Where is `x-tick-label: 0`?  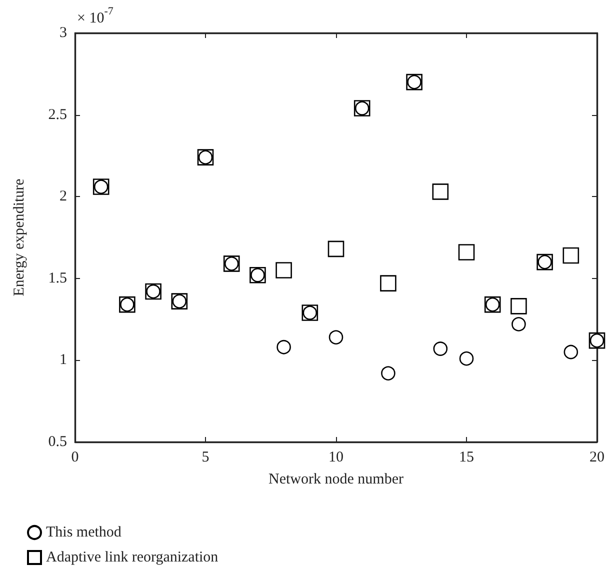
x-tick-label: 0 is located at coordinates (75, 458).